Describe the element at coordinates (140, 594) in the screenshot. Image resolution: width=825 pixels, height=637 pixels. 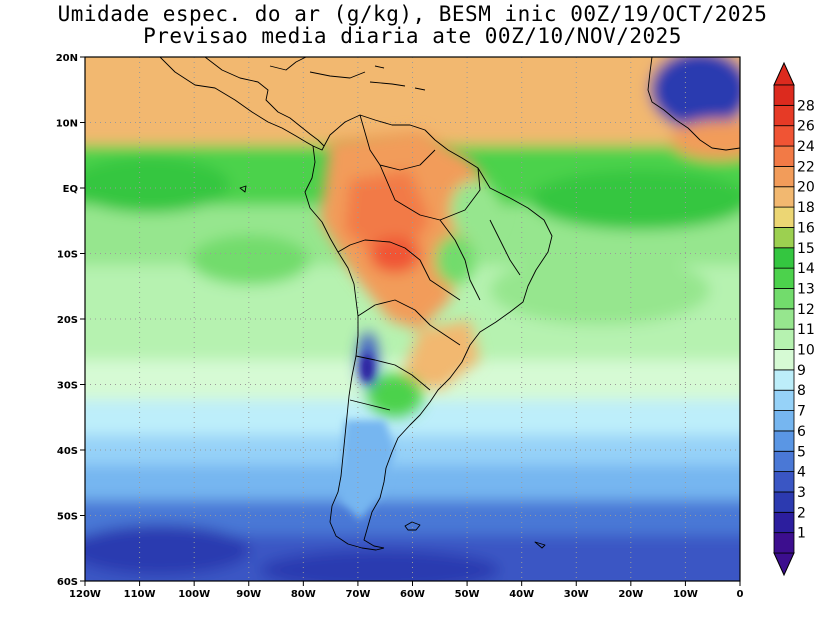
I see `x-tick-label: 110W` at that location.